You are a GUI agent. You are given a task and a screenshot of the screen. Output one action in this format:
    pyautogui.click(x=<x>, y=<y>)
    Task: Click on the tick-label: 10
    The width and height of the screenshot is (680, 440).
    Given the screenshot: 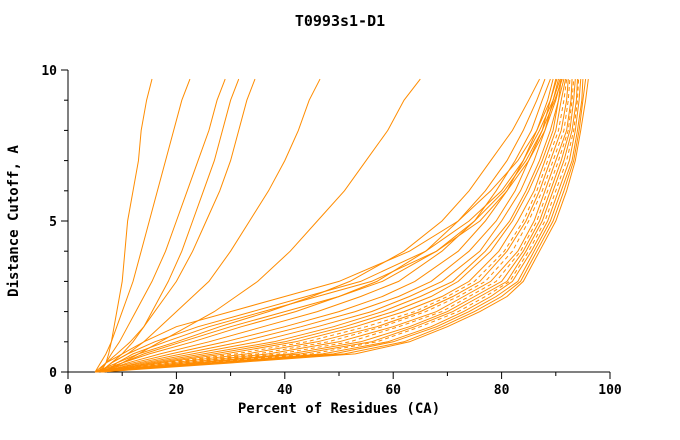 What is the action you would take?
    pyautogui.click(x=49, y=71)
    